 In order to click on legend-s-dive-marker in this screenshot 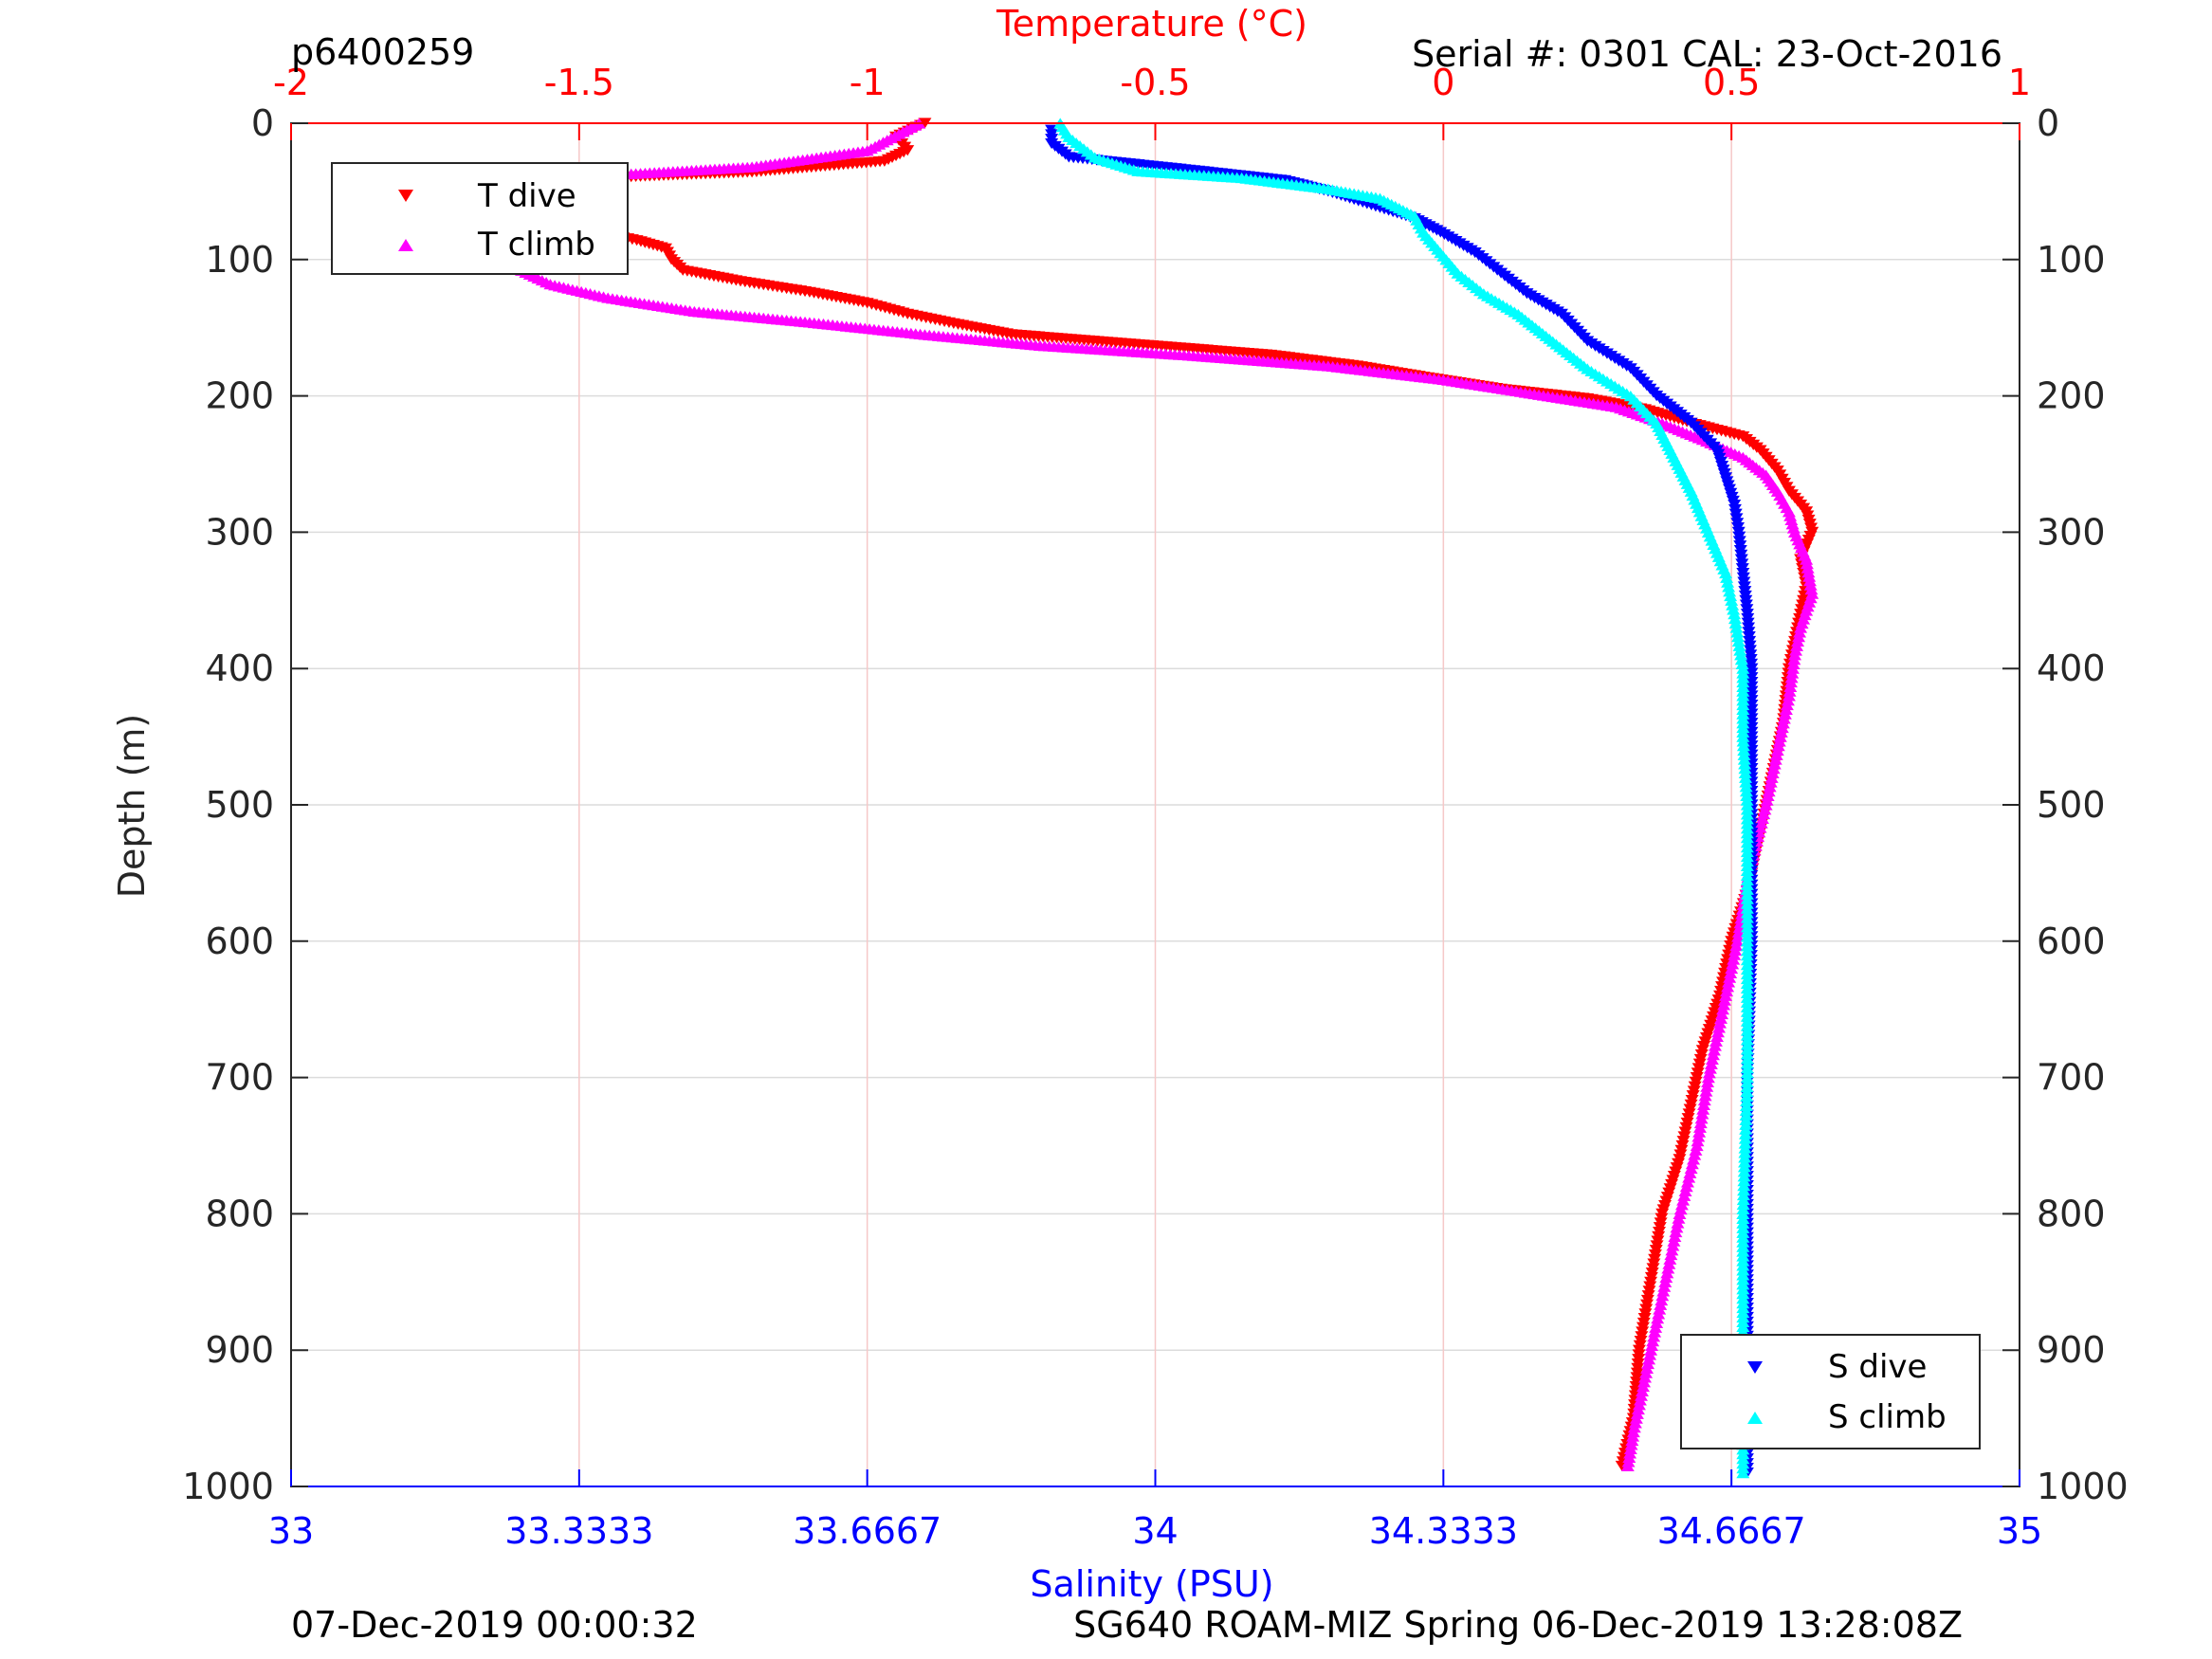, I will do `click(1755, 1367)`.